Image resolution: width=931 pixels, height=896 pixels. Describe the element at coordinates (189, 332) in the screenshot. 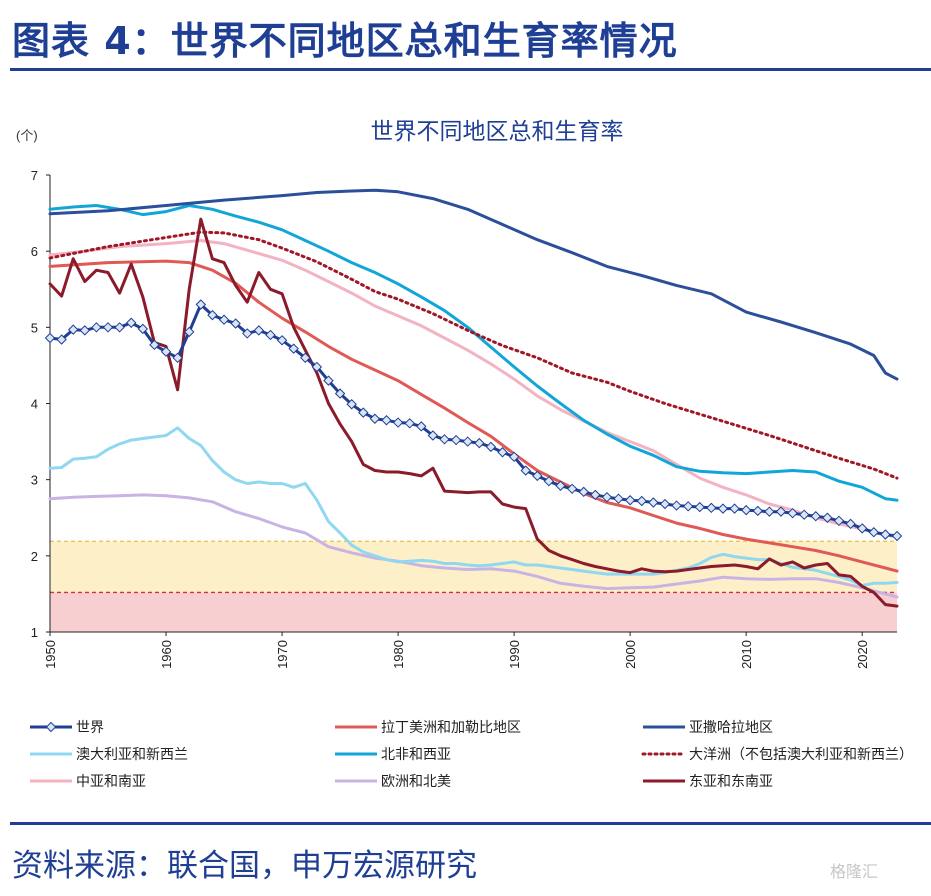

I see `series-0-marker-1962` at that location.